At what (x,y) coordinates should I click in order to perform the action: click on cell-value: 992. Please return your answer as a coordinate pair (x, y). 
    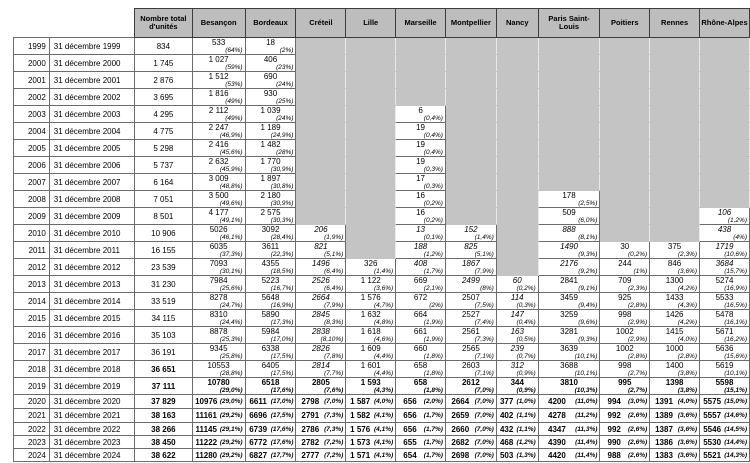
    Looking at the image, I should click on (614, 415).